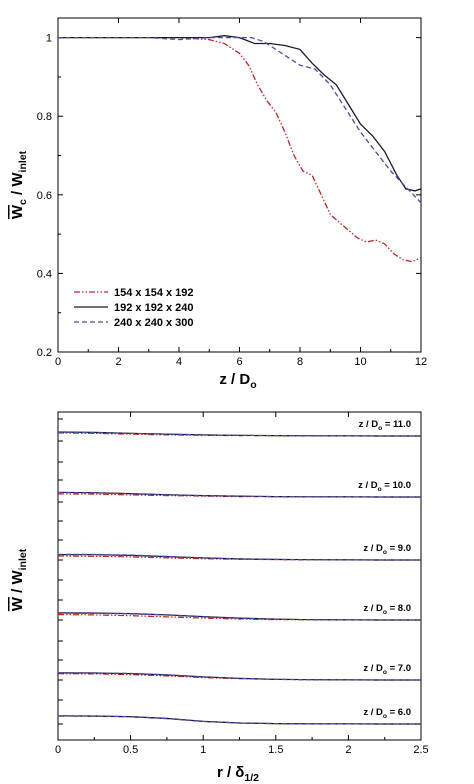 Image resolution: width=474 pixels, height=784 pixels. Describe the element at coordinates (203, 750) in the screenshot. I see `bottom-x-tick-label: 1` at that location.